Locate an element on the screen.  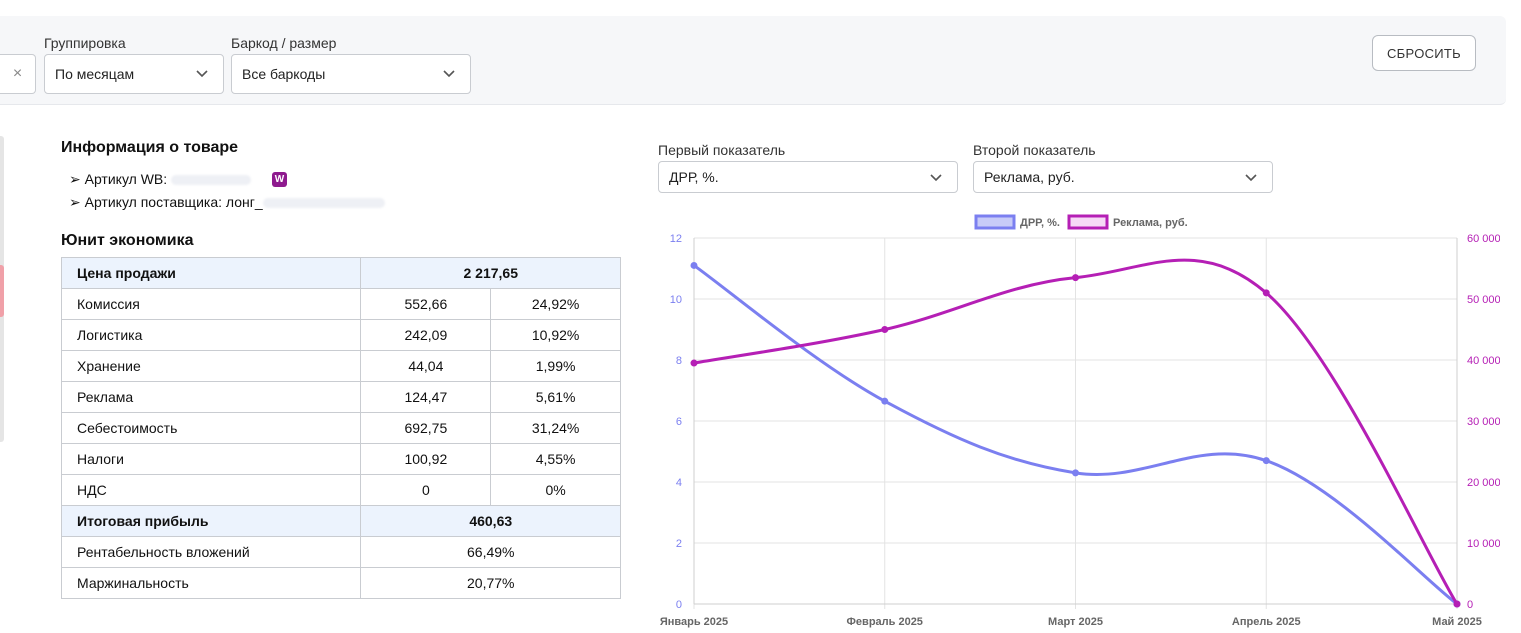
y-right-tick-label: 20 000 is located at coordinates (1483, 483).